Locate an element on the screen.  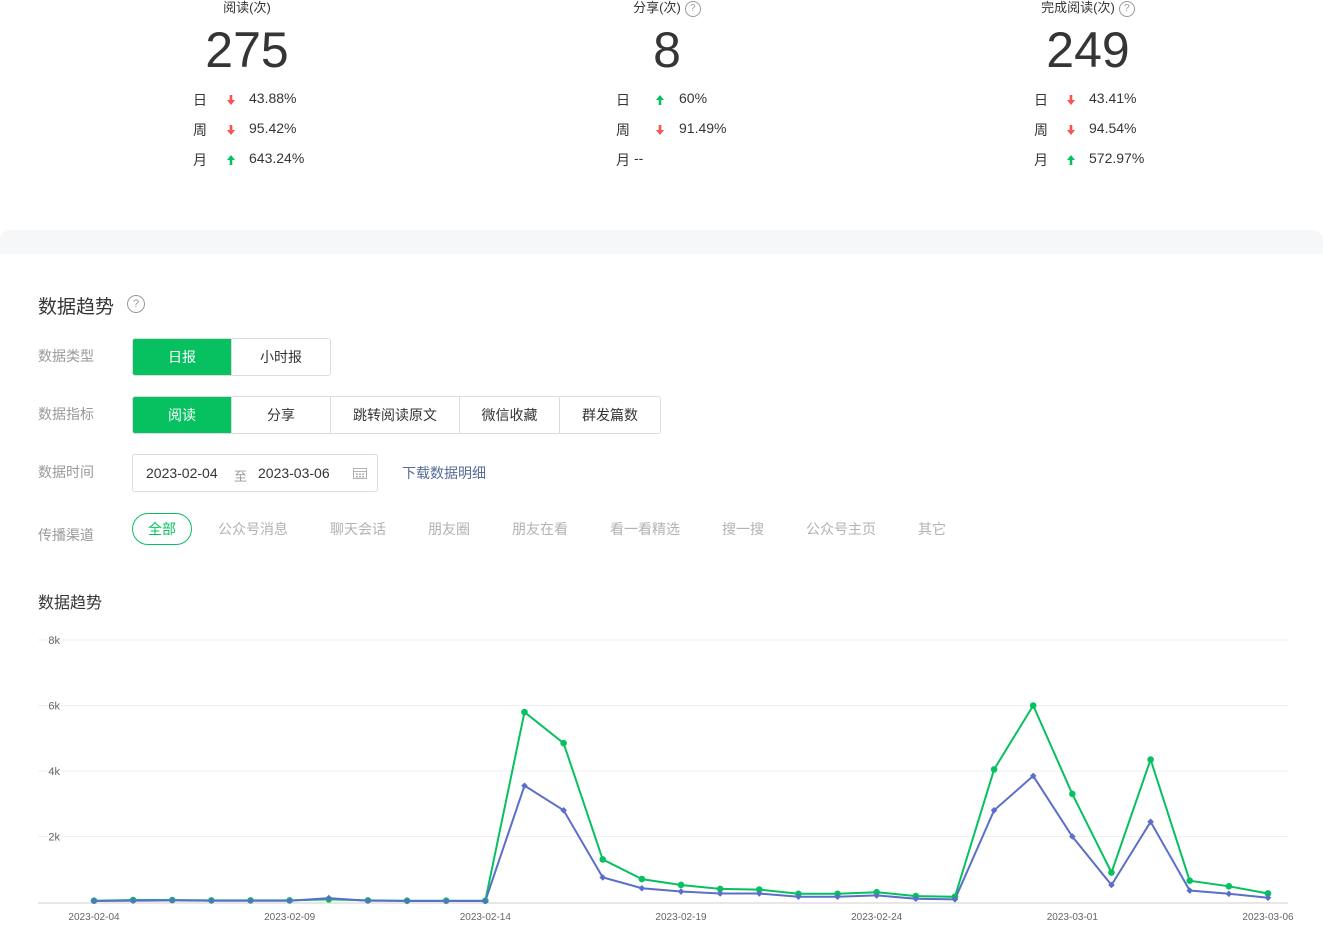
metric-label: 数据指标 is located at coordinates (66, 414).